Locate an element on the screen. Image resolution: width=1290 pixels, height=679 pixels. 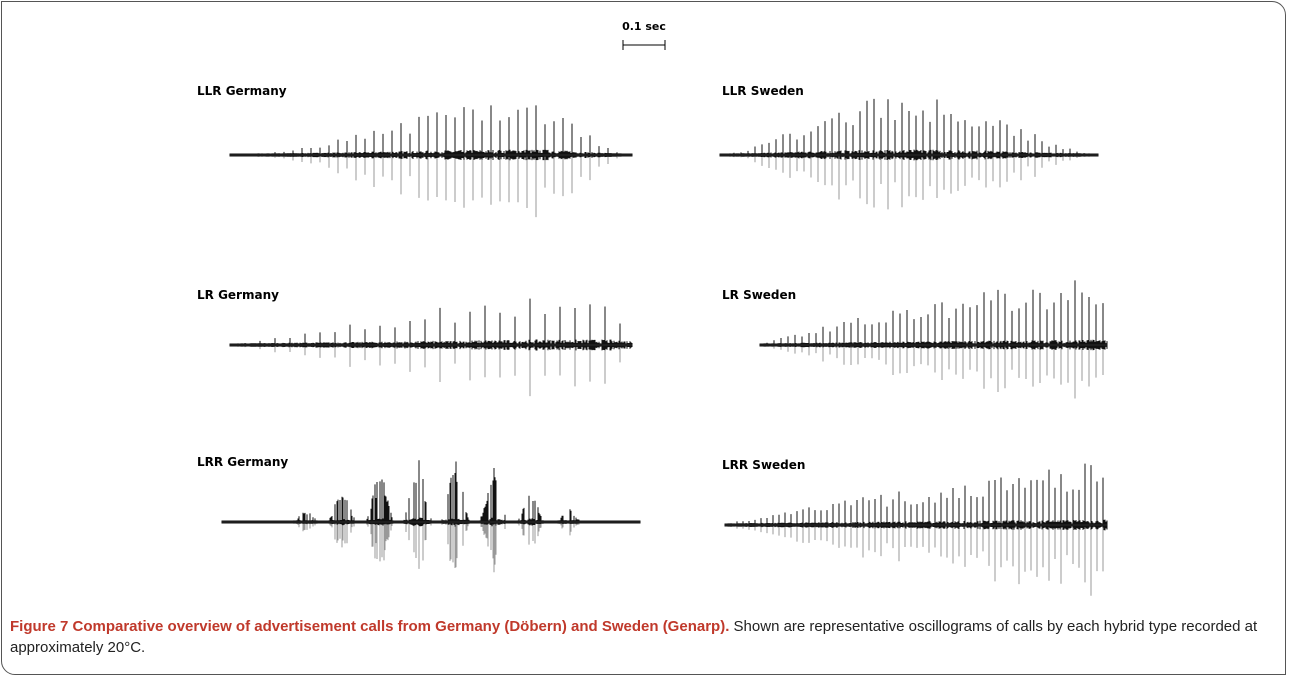
panel-label: LRR Germany is located at coordinates (242, 462).